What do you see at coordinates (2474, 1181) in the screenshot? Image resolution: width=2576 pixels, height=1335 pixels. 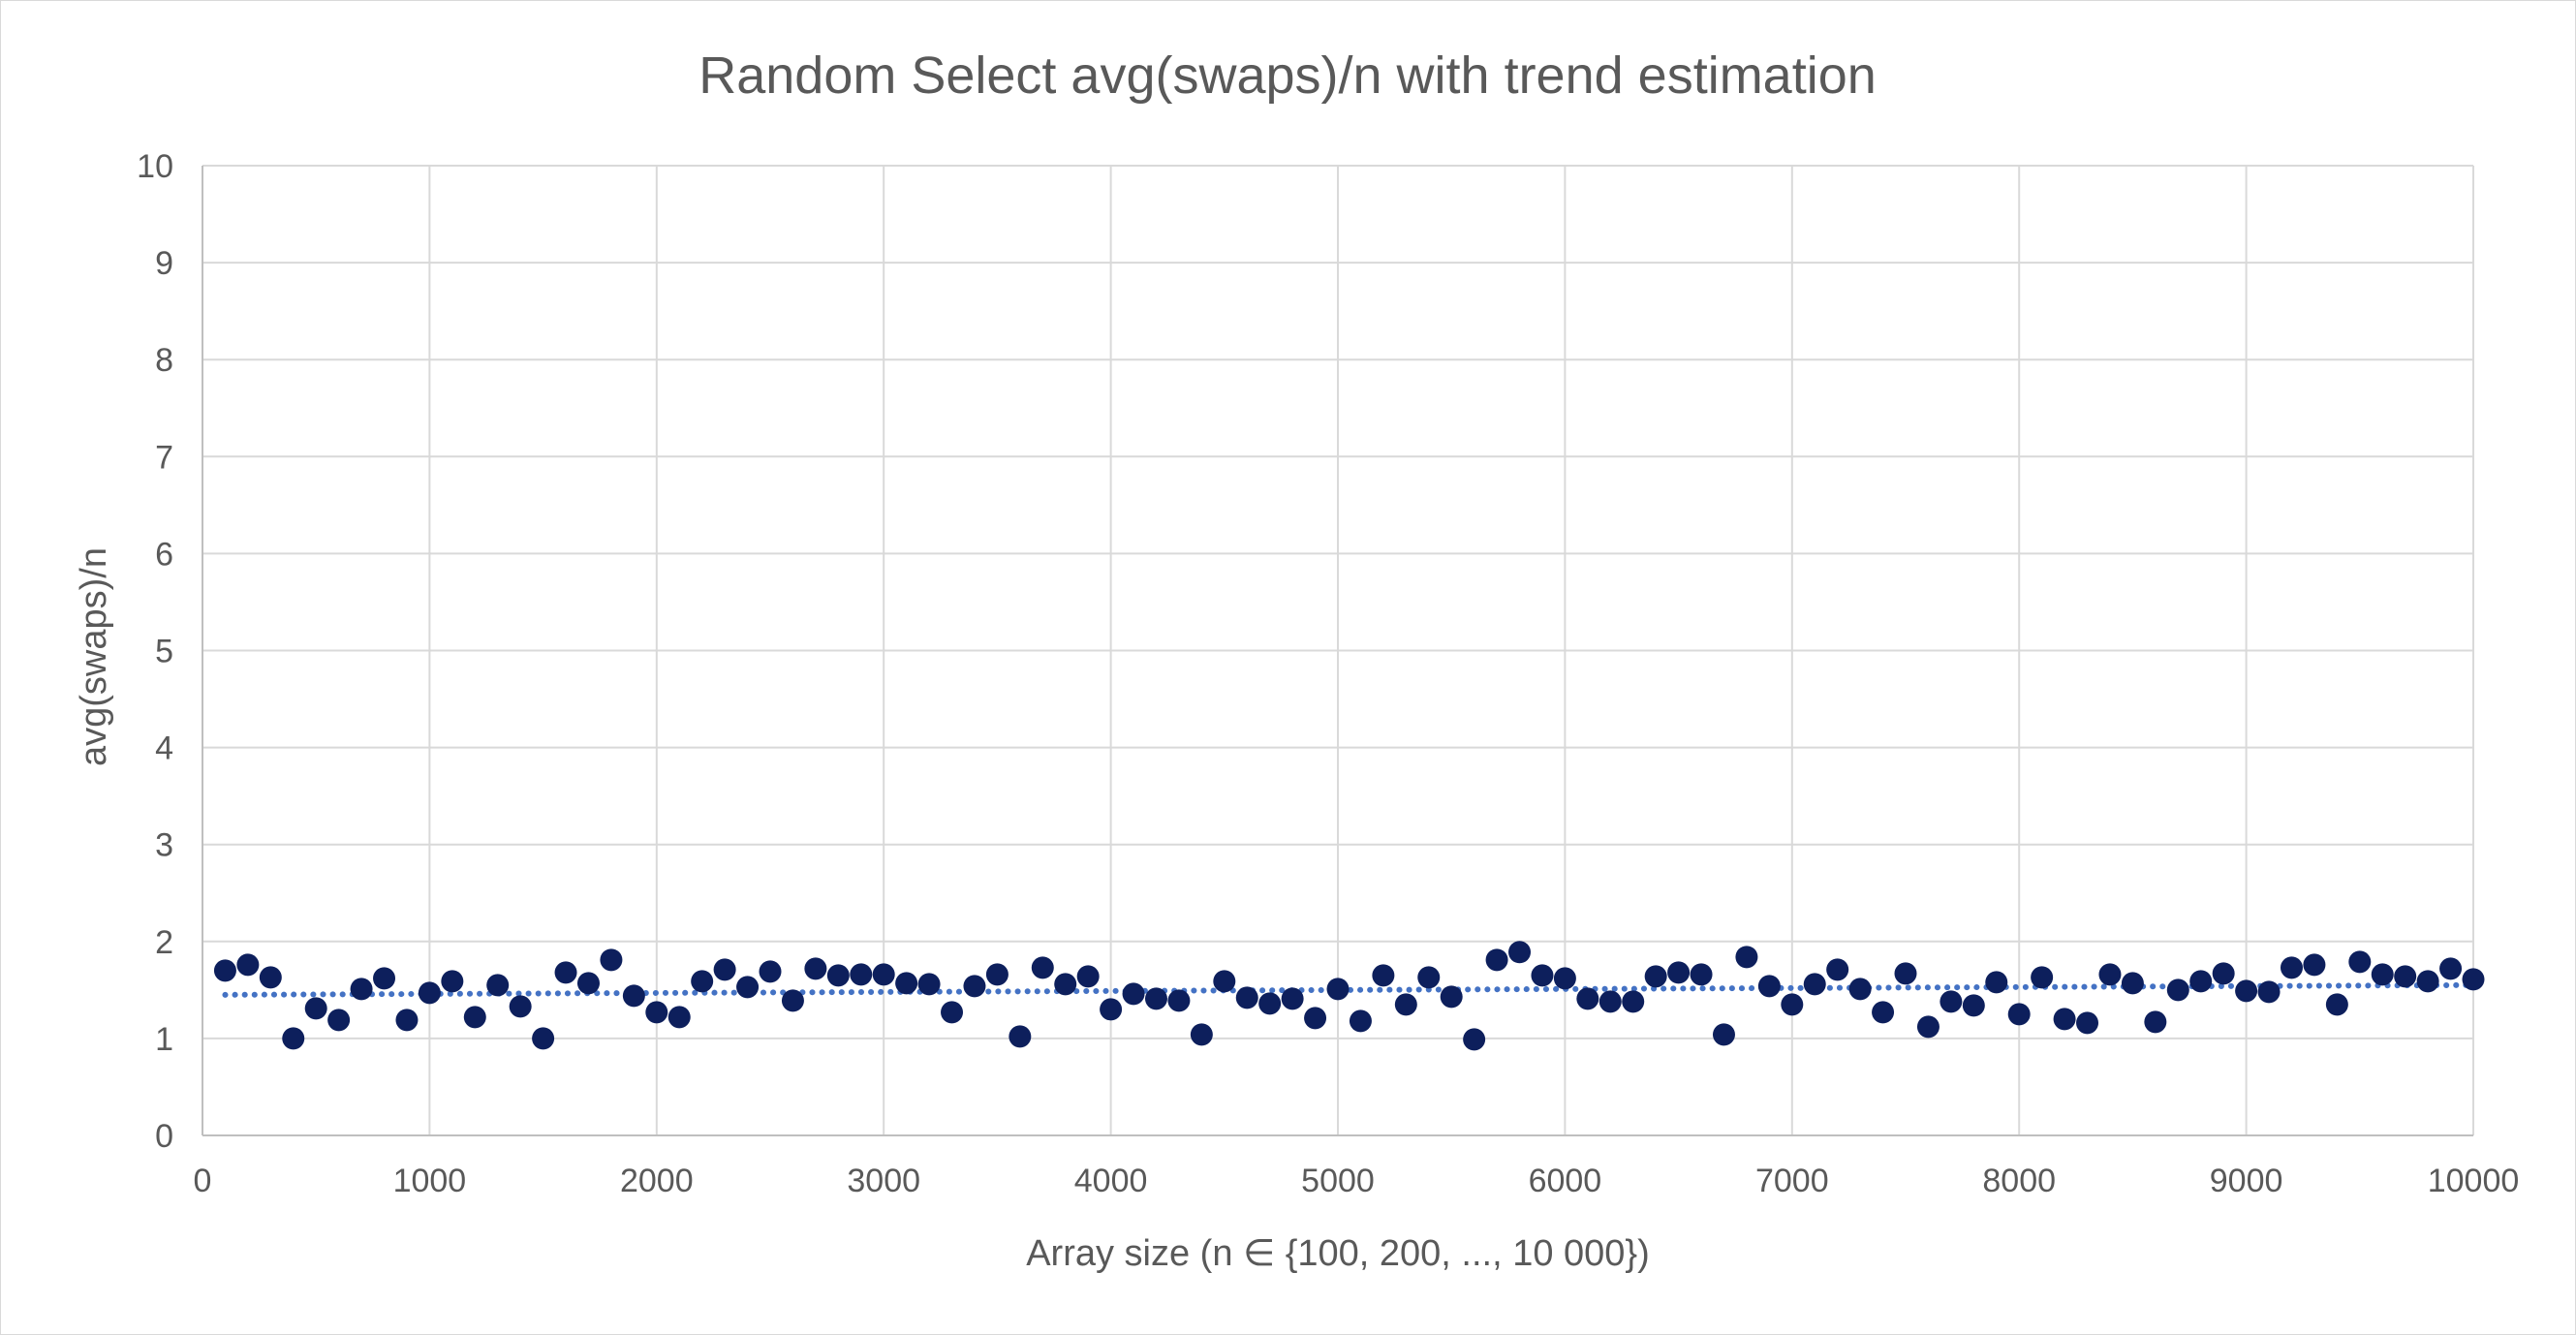 I see `x-tick-label: 10000` at bounding box center [2474, 1181].